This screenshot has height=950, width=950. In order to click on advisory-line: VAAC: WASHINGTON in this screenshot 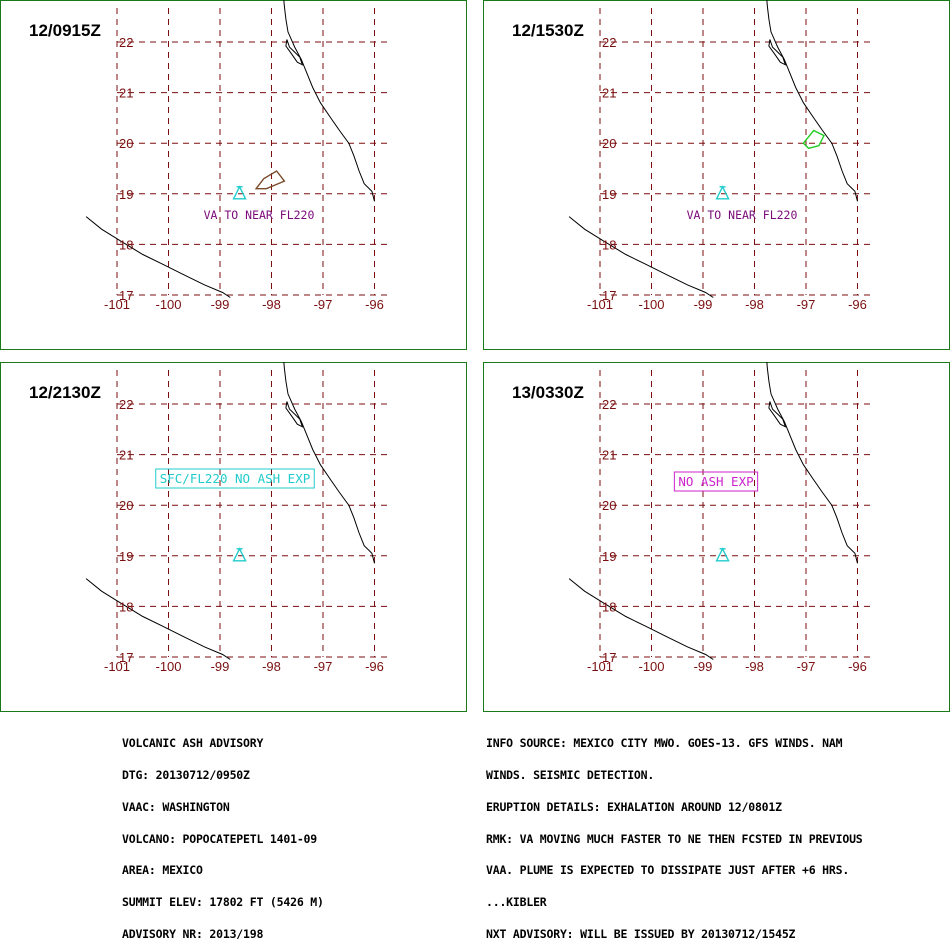, I will do `click(176, 806)`.